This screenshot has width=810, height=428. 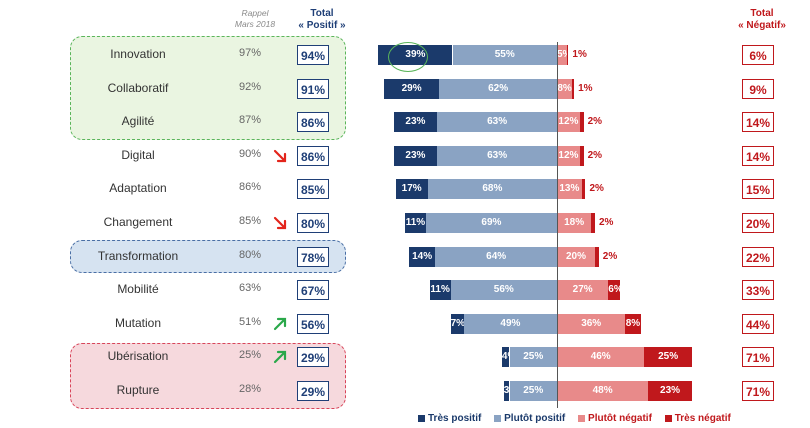 I want to click on category-label: Changement, so click(x=138, y=222).